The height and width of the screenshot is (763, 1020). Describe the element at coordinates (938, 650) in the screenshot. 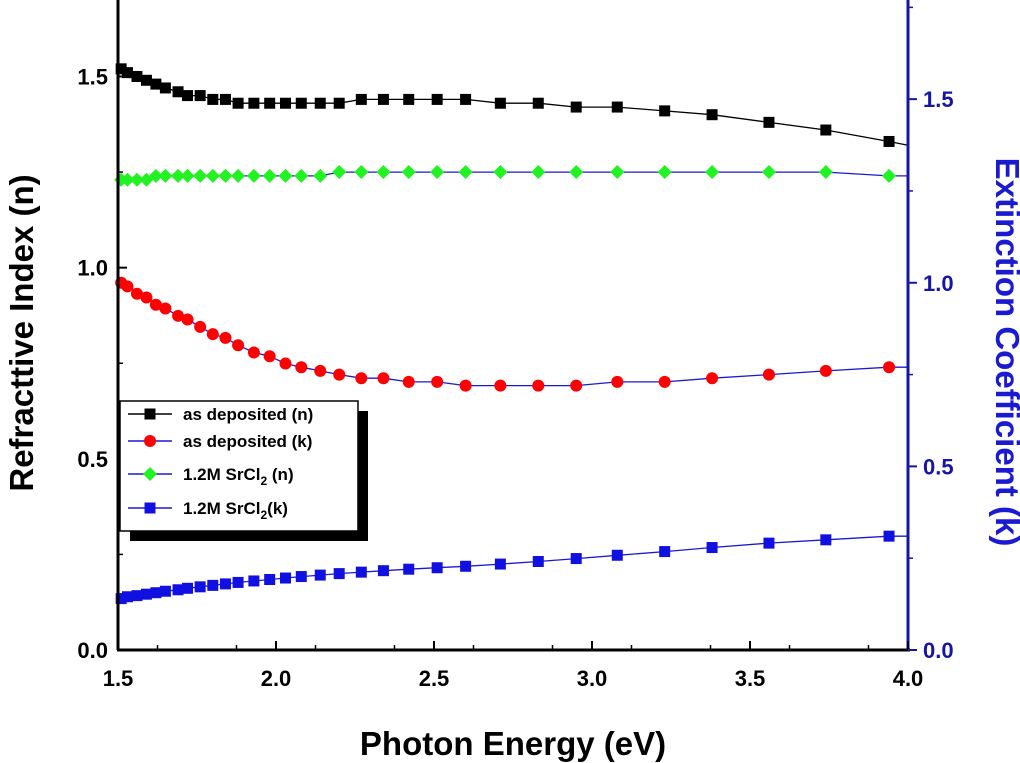

I see `y-right-tick-label: 0.0` at that location.